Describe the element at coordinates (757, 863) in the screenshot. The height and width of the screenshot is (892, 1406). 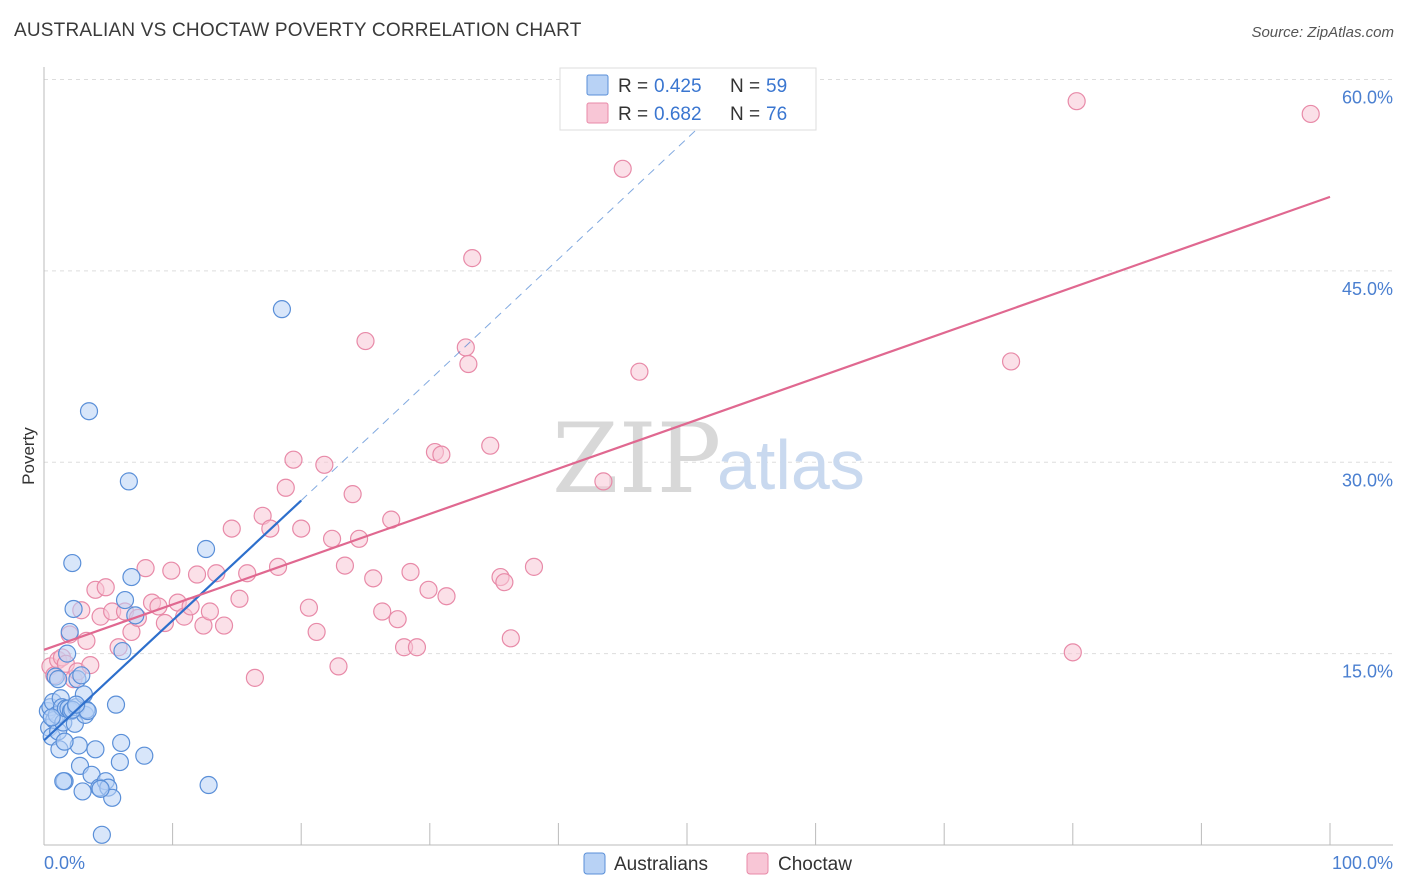
I see `bottom-legend-swatch-choctaw` at that location.